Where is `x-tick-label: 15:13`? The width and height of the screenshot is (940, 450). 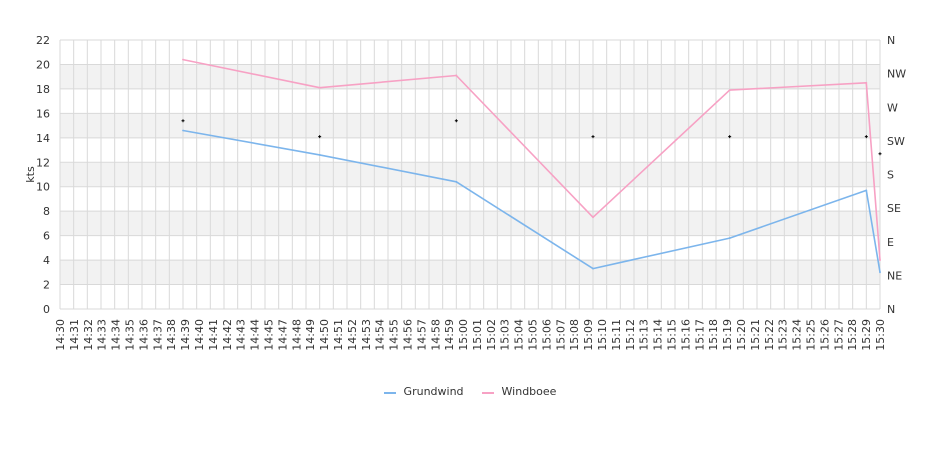 x-tick-label: 15:13 is located at coordinates (644, 335).